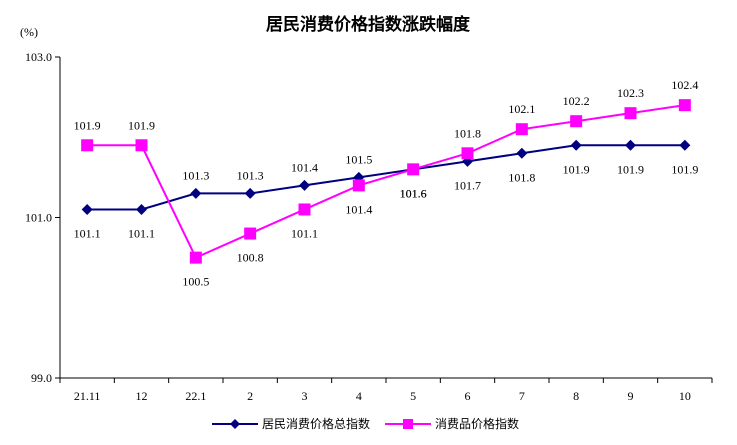 This screenshot has width=737, height=445. I want to click on y-axis-unit: (%), so click(29, 32).